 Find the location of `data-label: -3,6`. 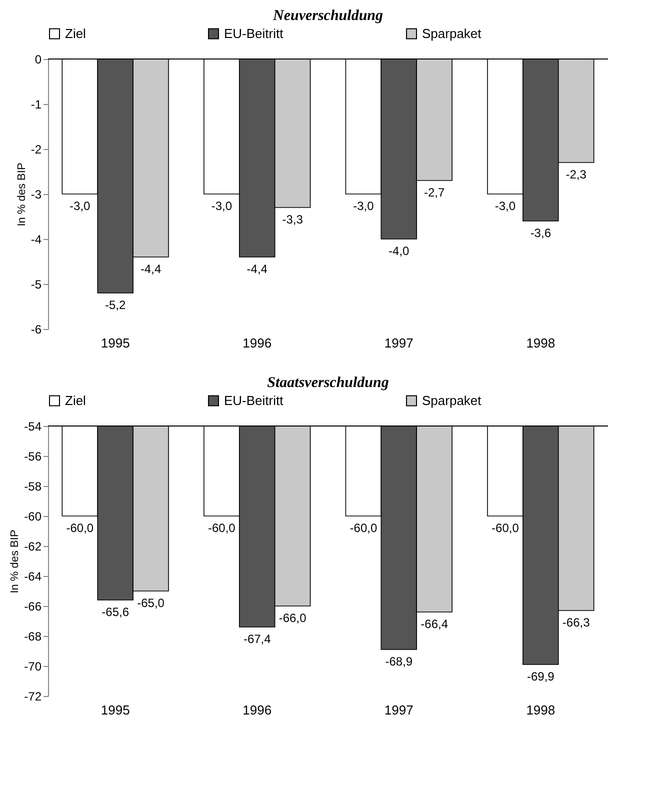

data-label: -3,6 is located at coordinates (541, 233).